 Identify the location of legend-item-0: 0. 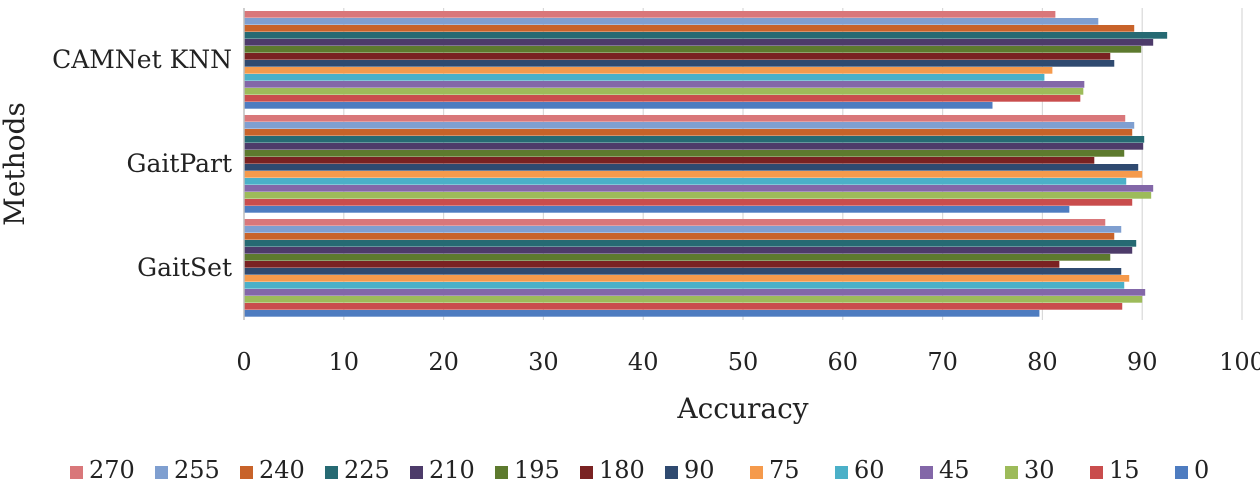
(1192, 470).